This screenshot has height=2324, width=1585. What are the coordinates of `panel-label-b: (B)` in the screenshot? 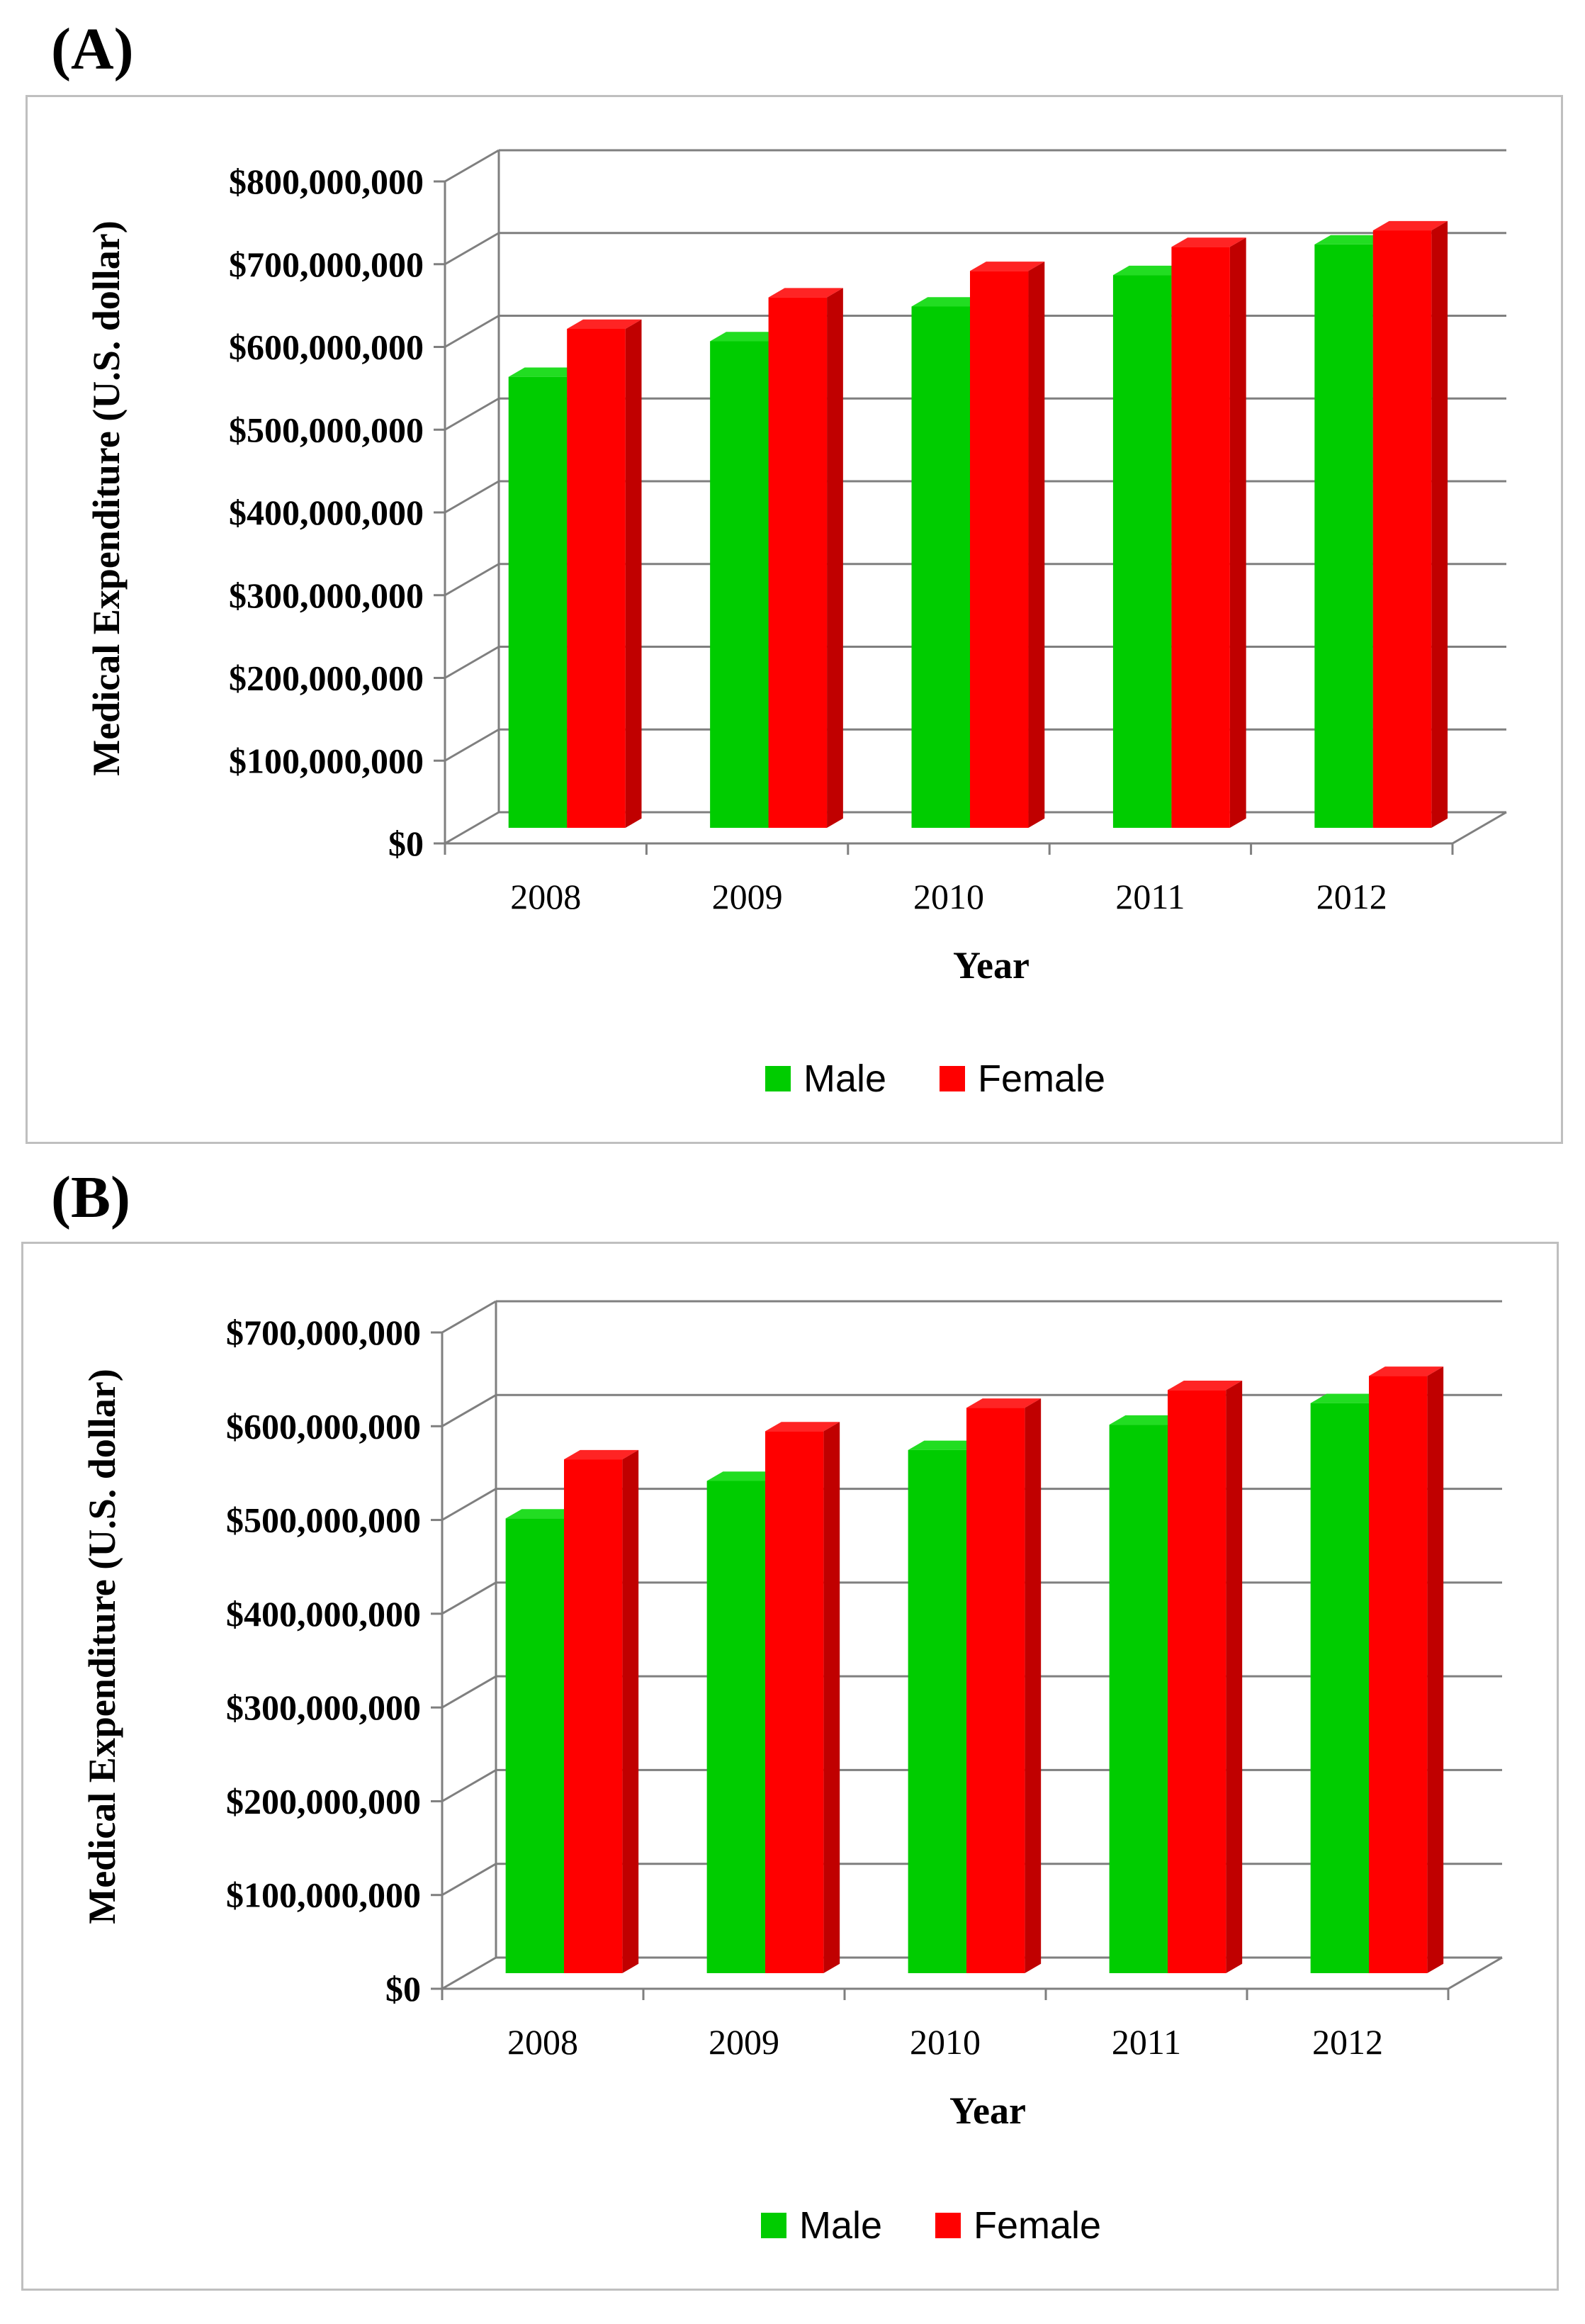 It's located at (90, 1197).